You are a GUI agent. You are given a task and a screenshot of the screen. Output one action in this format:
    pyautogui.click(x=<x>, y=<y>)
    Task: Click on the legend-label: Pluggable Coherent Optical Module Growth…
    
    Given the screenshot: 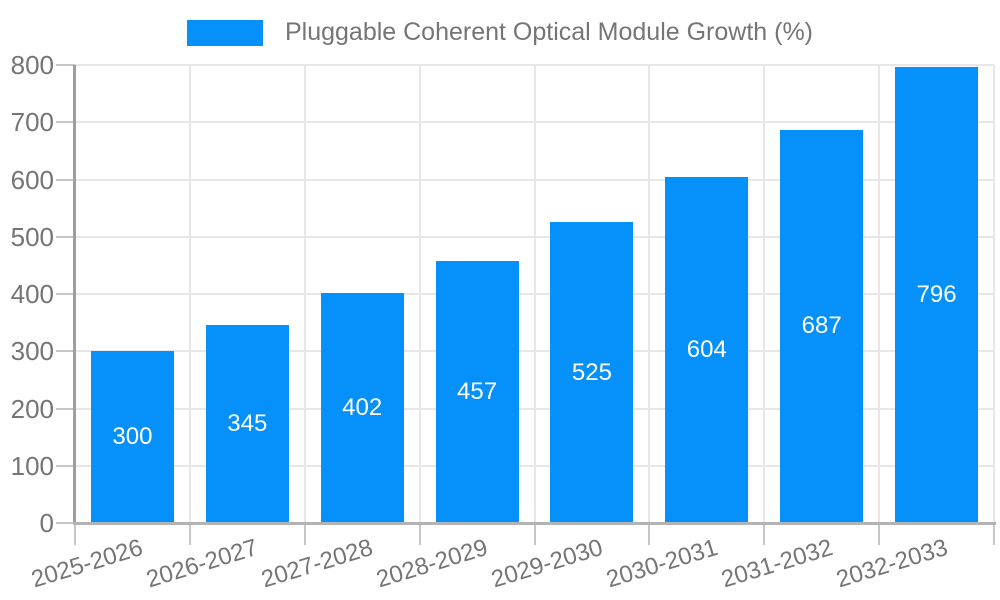 What is the action you would take?
    pyautogui.click(x=549, y=32)
    